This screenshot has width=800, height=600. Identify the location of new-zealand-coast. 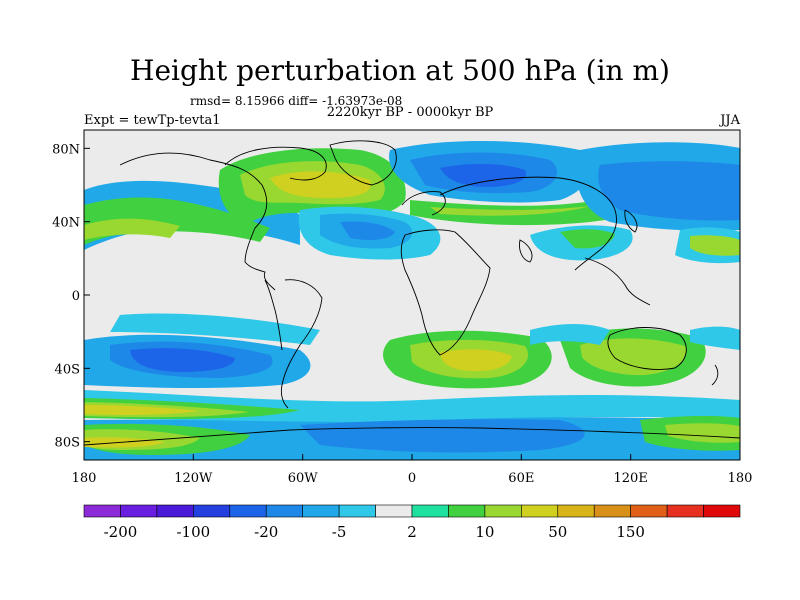
(715, 375).